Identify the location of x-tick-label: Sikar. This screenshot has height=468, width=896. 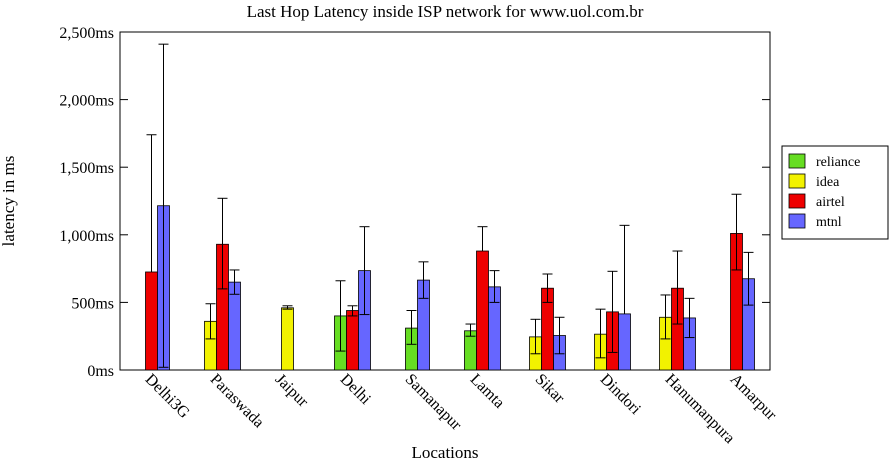
(550, 389).